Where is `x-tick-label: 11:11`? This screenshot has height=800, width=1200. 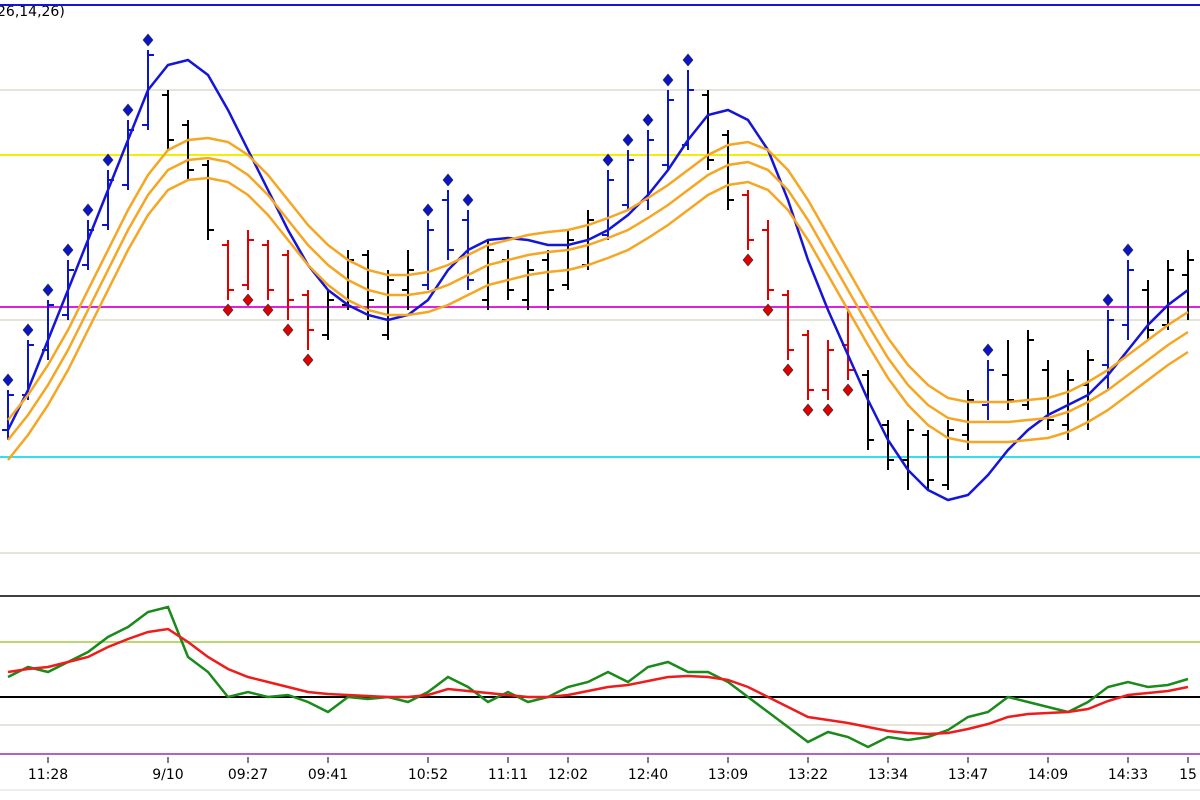
x-tick-label: 11:11 is located at coordinates (508, 775).